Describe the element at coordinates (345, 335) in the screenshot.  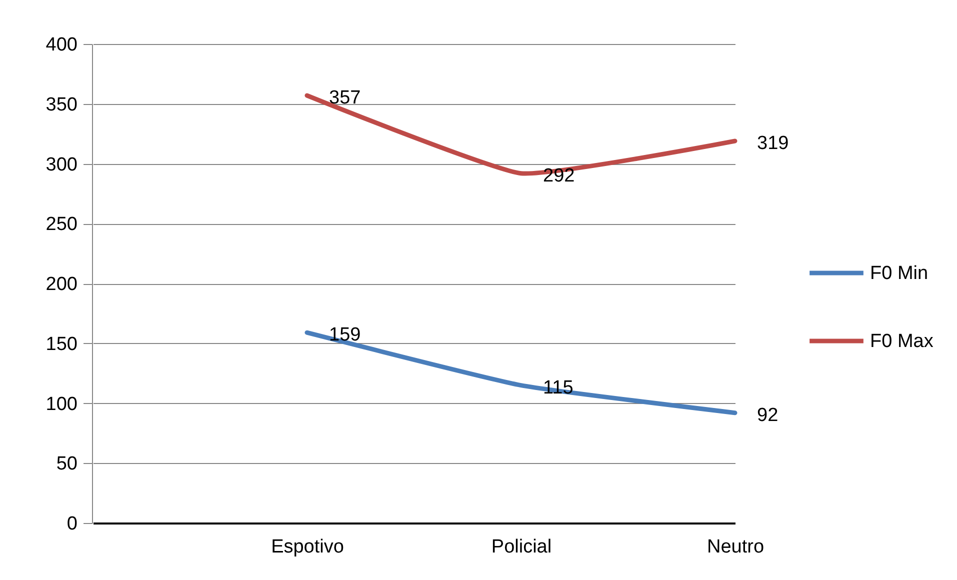
I see `data-label: 159` at that location.